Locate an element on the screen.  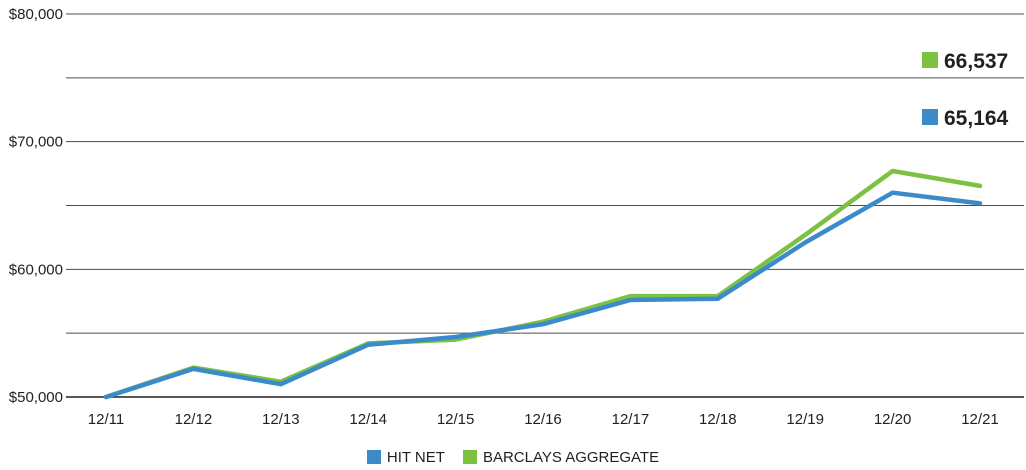
y-tick-label: $50,000 is located at coordinates (36, 397).